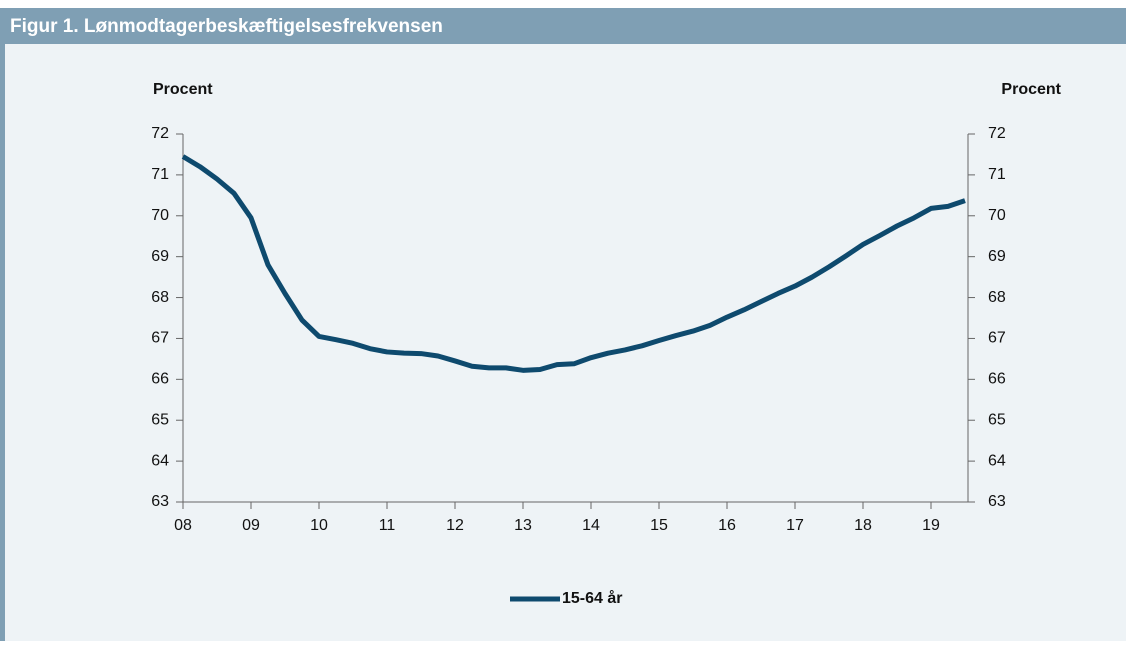 This screenshot has height=646, width=1126. What do you see at coordinates (727, 525) in the screenshot?
I see `x-tick-label: 16` at bounding box center [727, 525].